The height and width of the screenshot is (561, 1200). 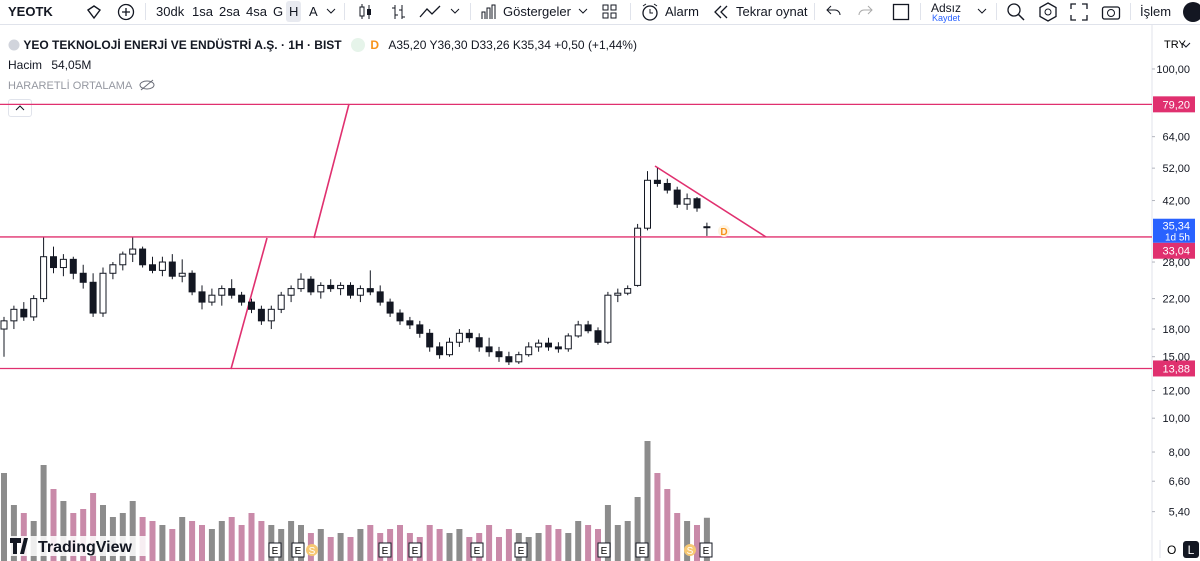 What do you see at coordinates (1179, 513) in the screenshot?
I see `y-tick-label: 5,40` at bounding box center [1179, 513].